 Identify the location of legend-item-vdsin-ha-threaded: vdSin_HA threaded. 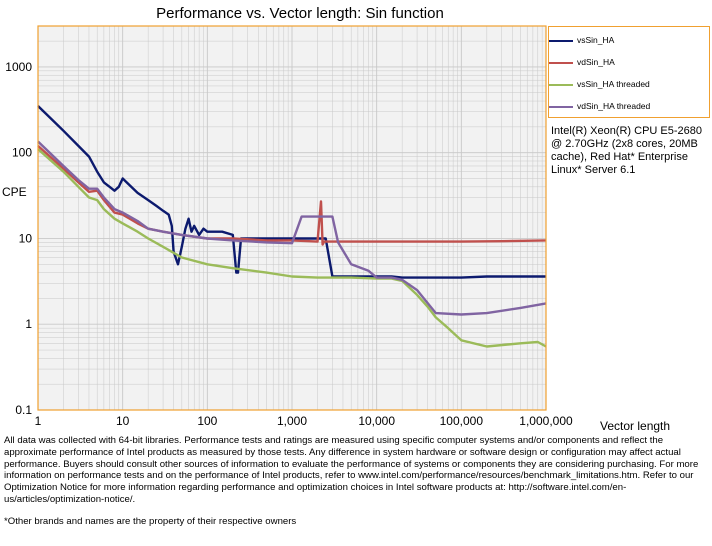
(600, 106).